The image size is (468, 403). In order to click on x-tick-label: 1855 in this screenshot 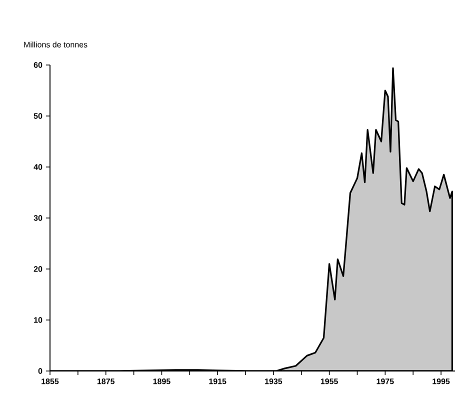, I will do `click(50, 381)`.